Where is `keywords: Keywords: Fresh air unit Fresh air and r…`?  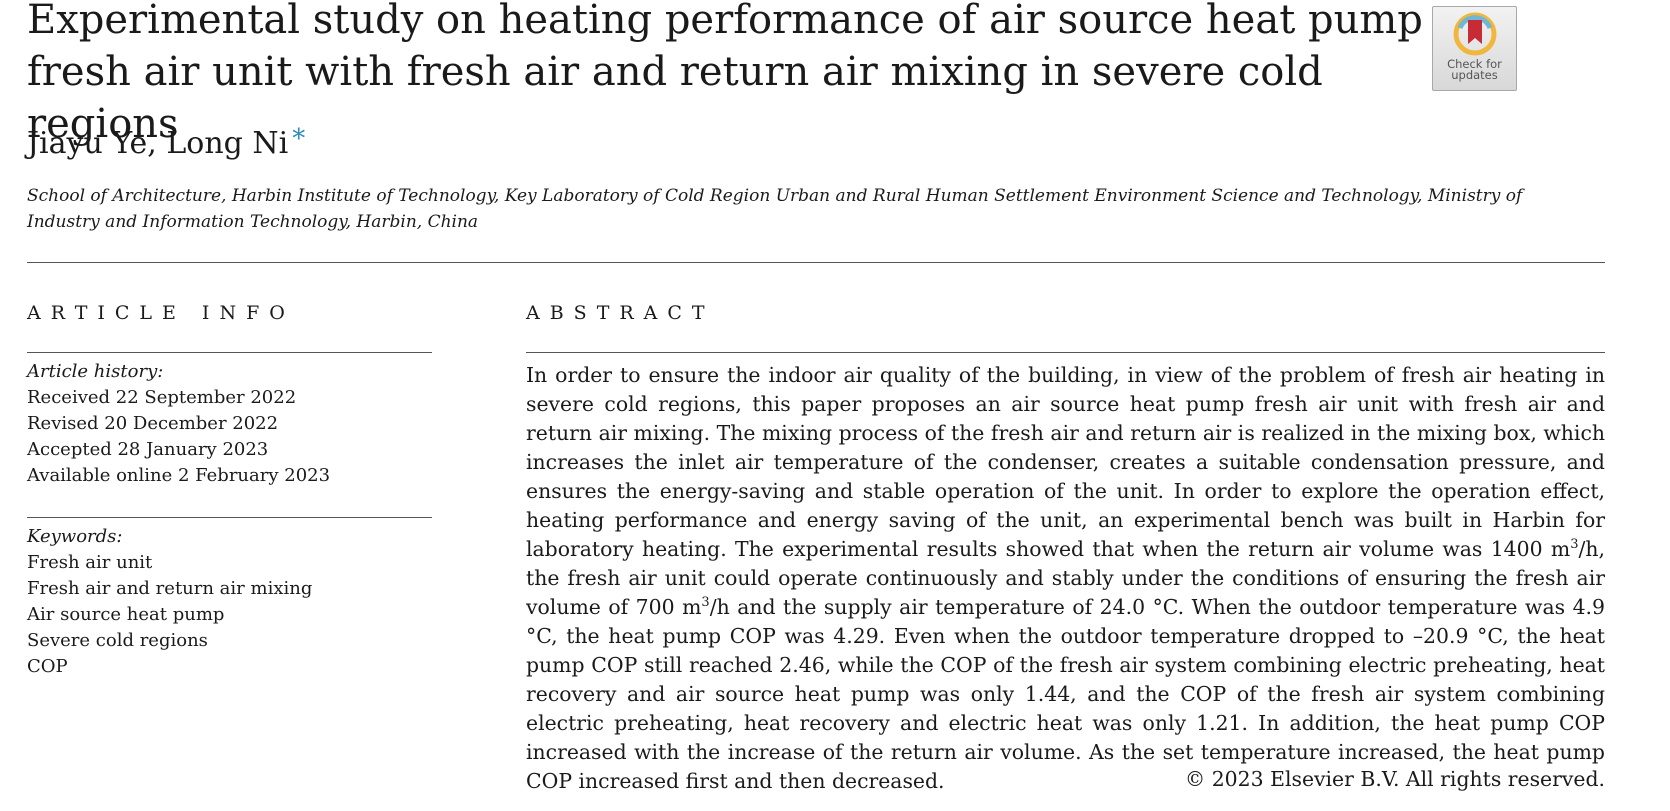
keywords: Keywords: Fresh air unit Fresh air and r… is located at coordinates (169, 602).